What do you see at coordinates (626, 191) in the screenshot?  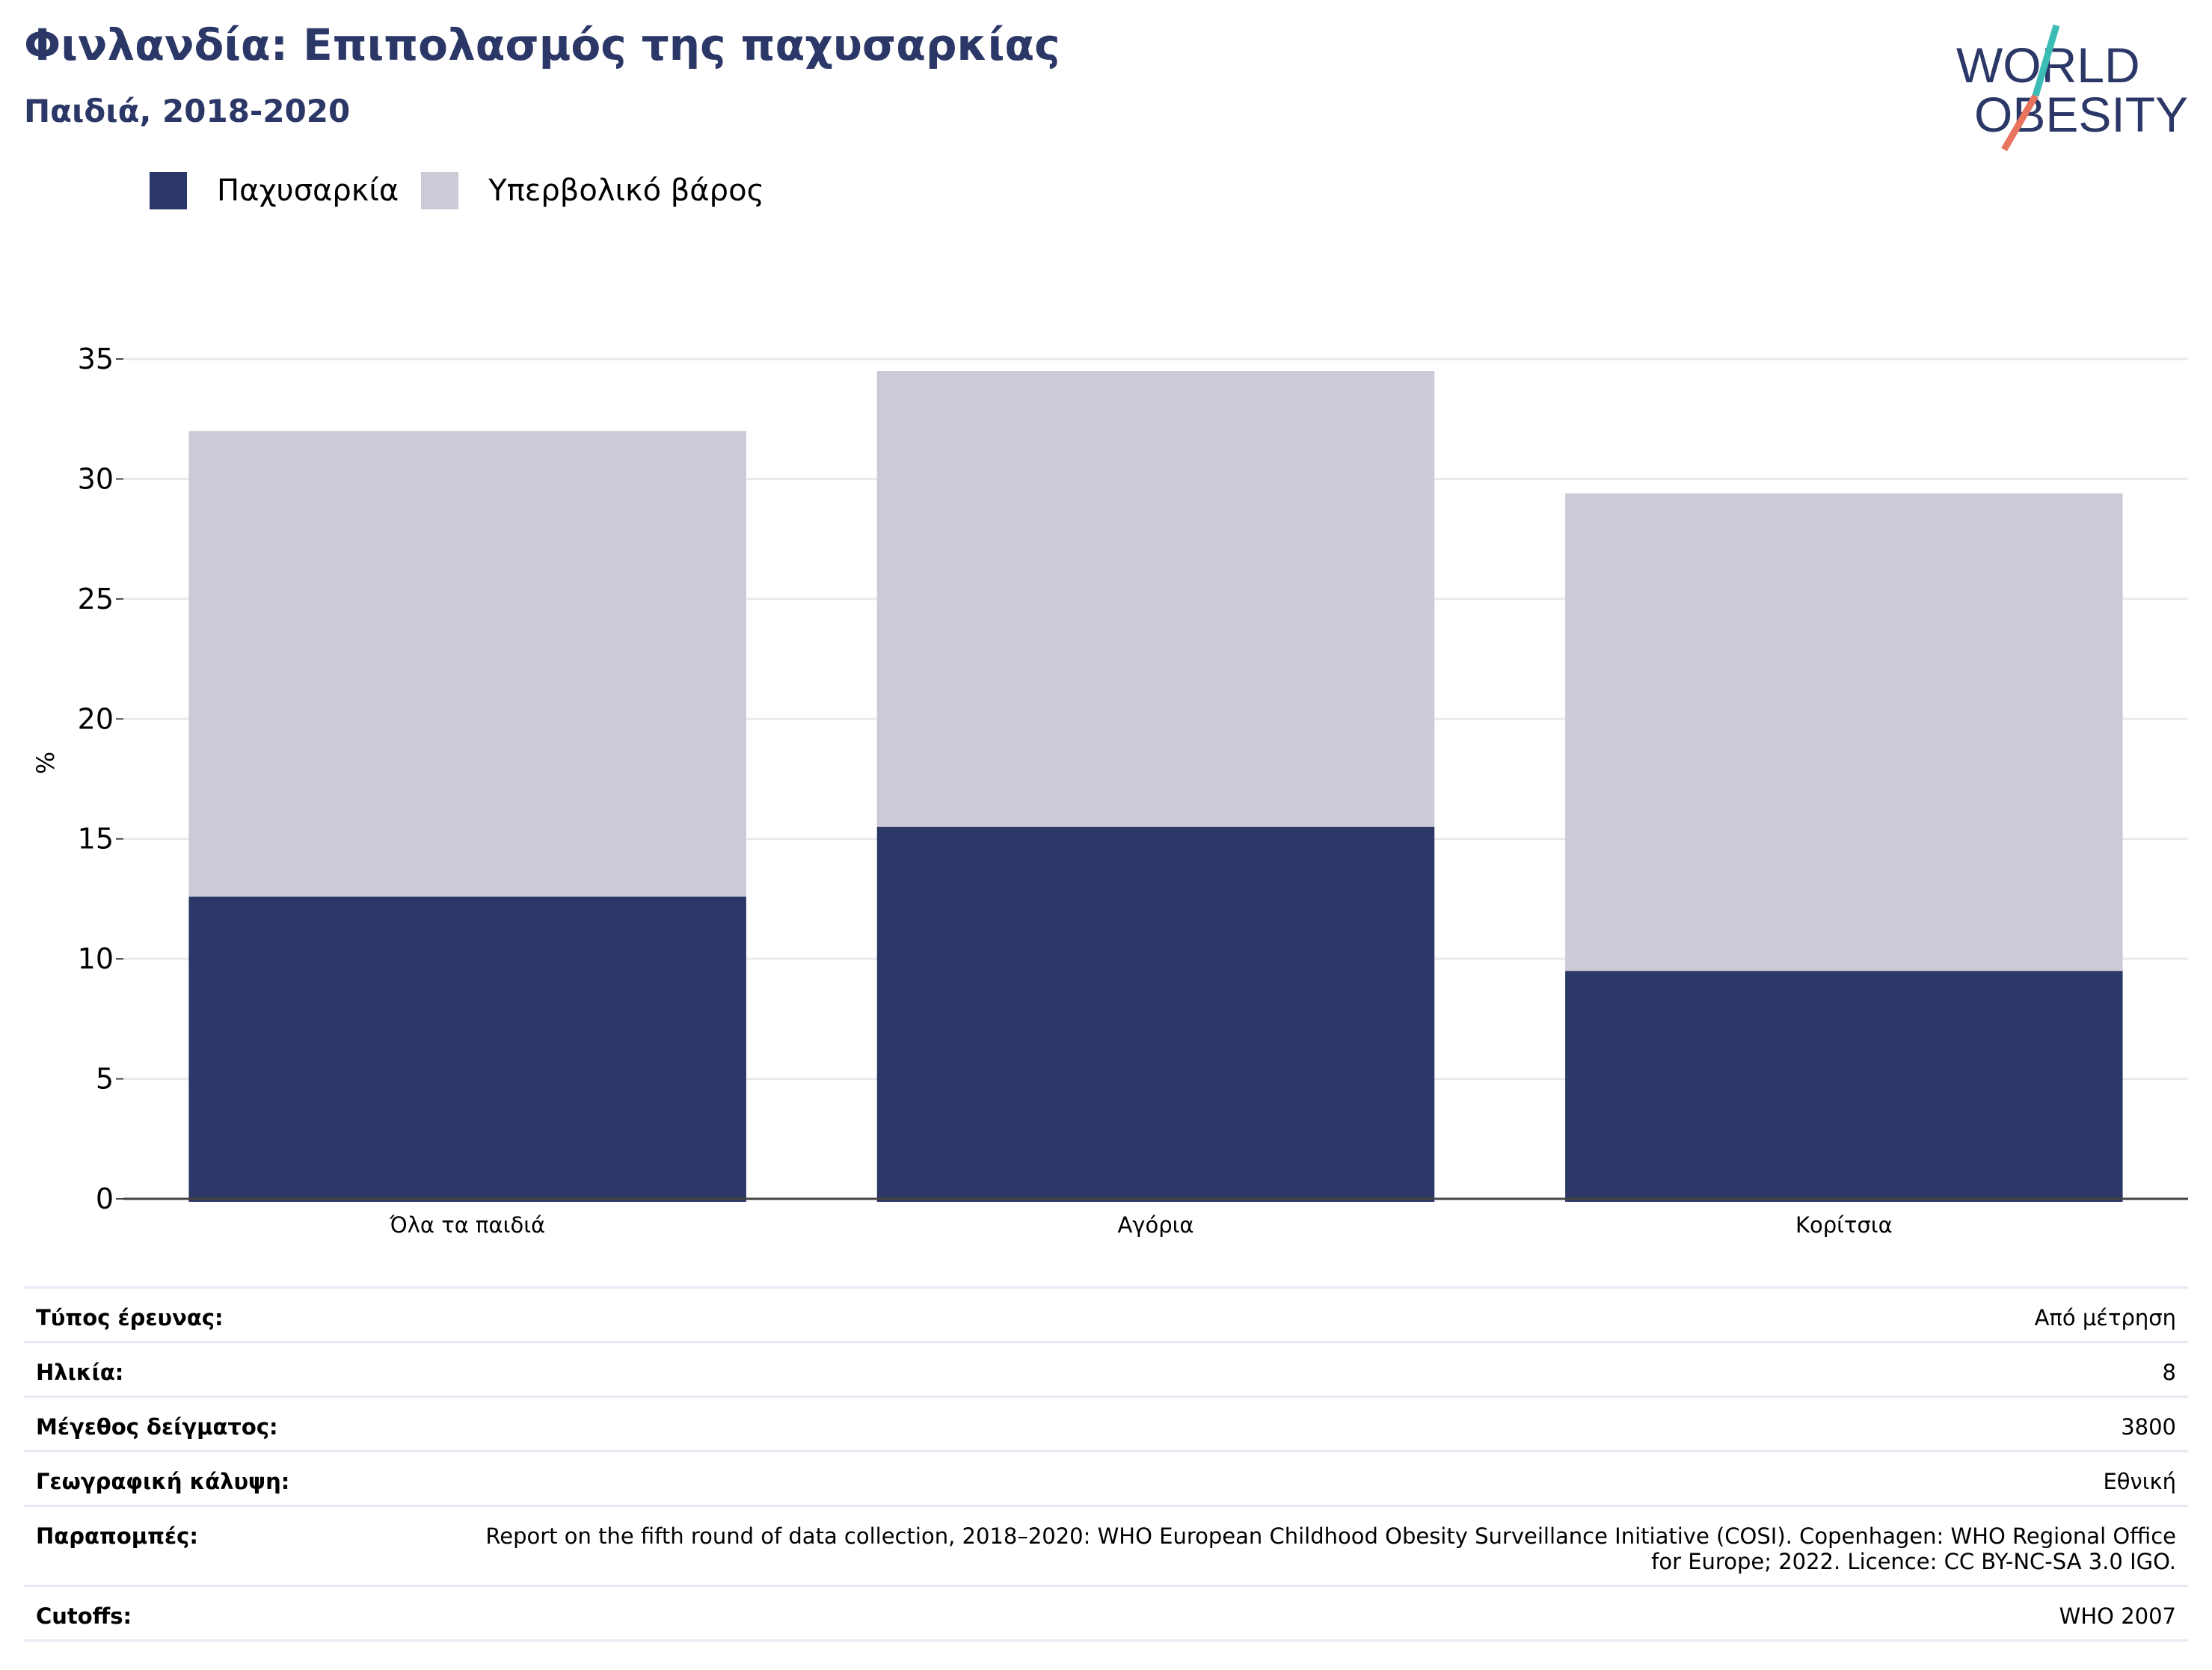 I see `legend-label-overweight: Υπερβολικό βάρος` at bounding box center [626, 191].